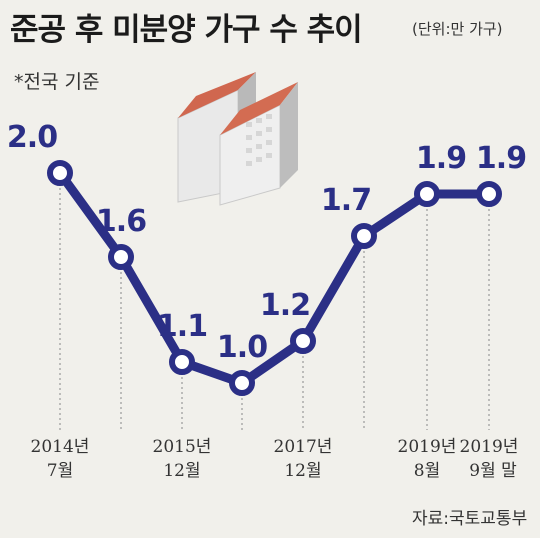 The height and width of the screenshot is (538, 540). What do you see at coordinates (457, 29) in the screenshot?
I see `unit-label: (단위:만 가구)` at bounding box center [457, 29].